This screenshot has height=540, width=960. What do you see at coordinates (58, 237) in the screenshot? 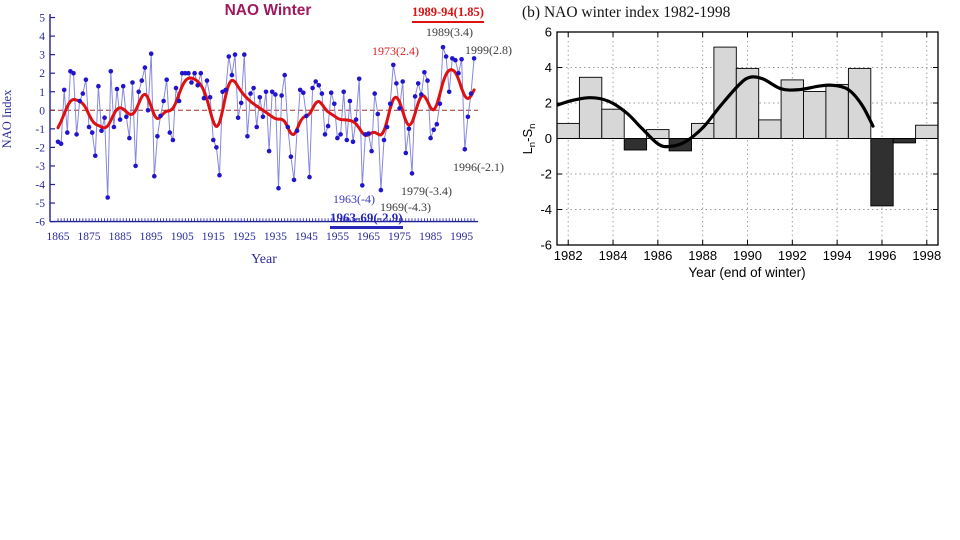
I see `svg-text: 1865` at bounding box center [58, 237].